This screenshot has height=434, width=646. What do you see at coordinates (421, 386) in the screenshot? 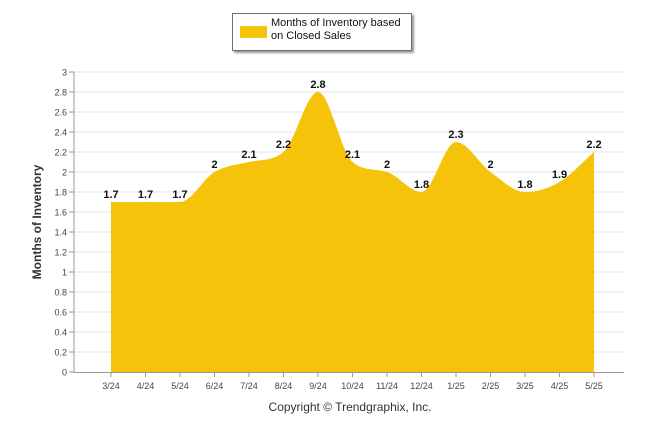
I see `x-tick-label: 12/24` at bounding box center [421, 386].